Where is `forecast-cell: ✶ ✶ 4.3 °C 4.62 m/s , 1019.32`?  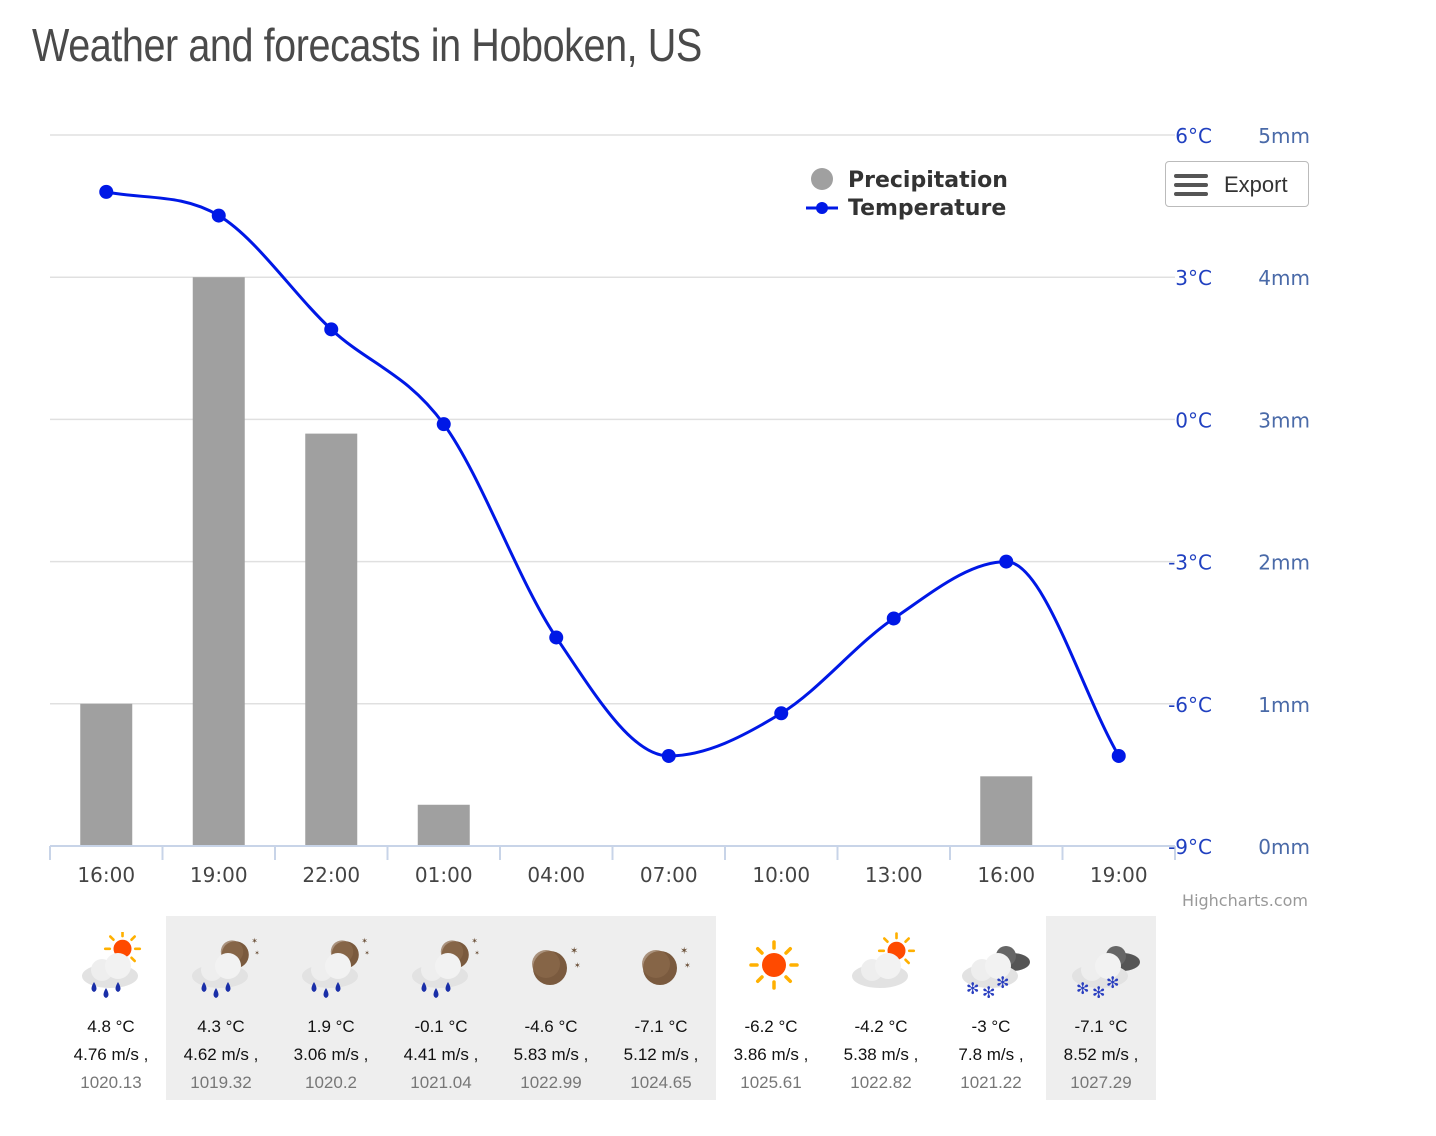 forecast-cell: ✶ ✶ 4.3 °C 4.62 m/s , 1019.32 is located at coordinates (221, 1008).